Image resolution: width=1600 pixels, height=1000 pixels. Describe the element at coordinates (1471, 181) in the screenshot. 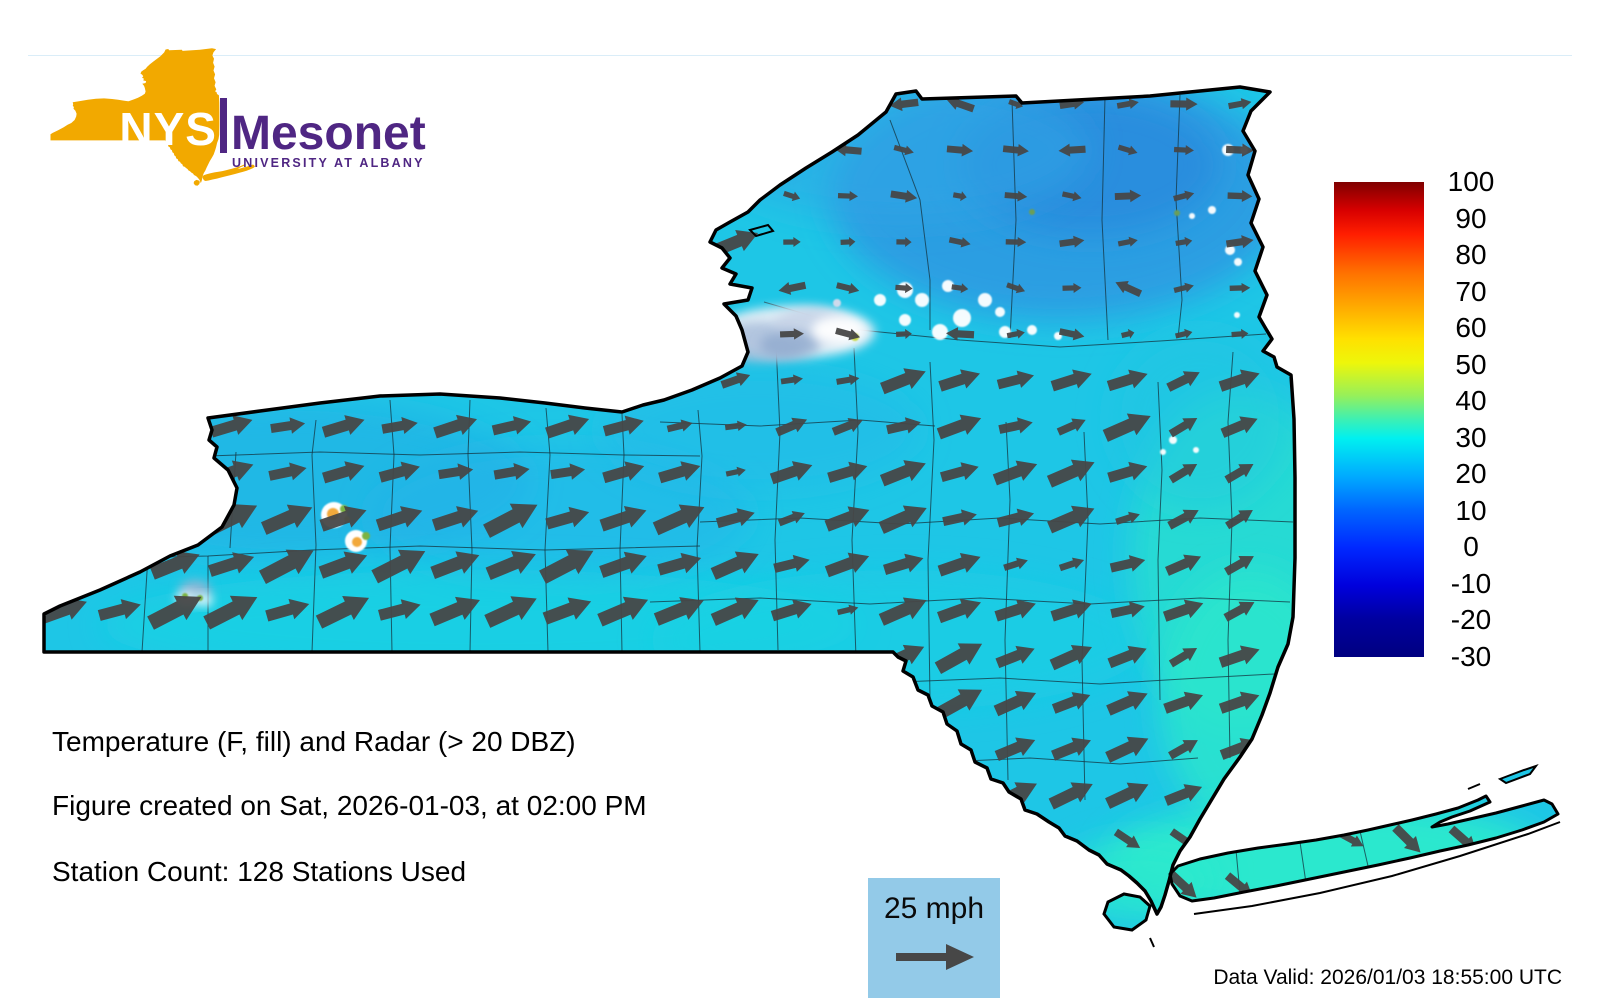

I see `colorbar-tick-label: 100` at that location.